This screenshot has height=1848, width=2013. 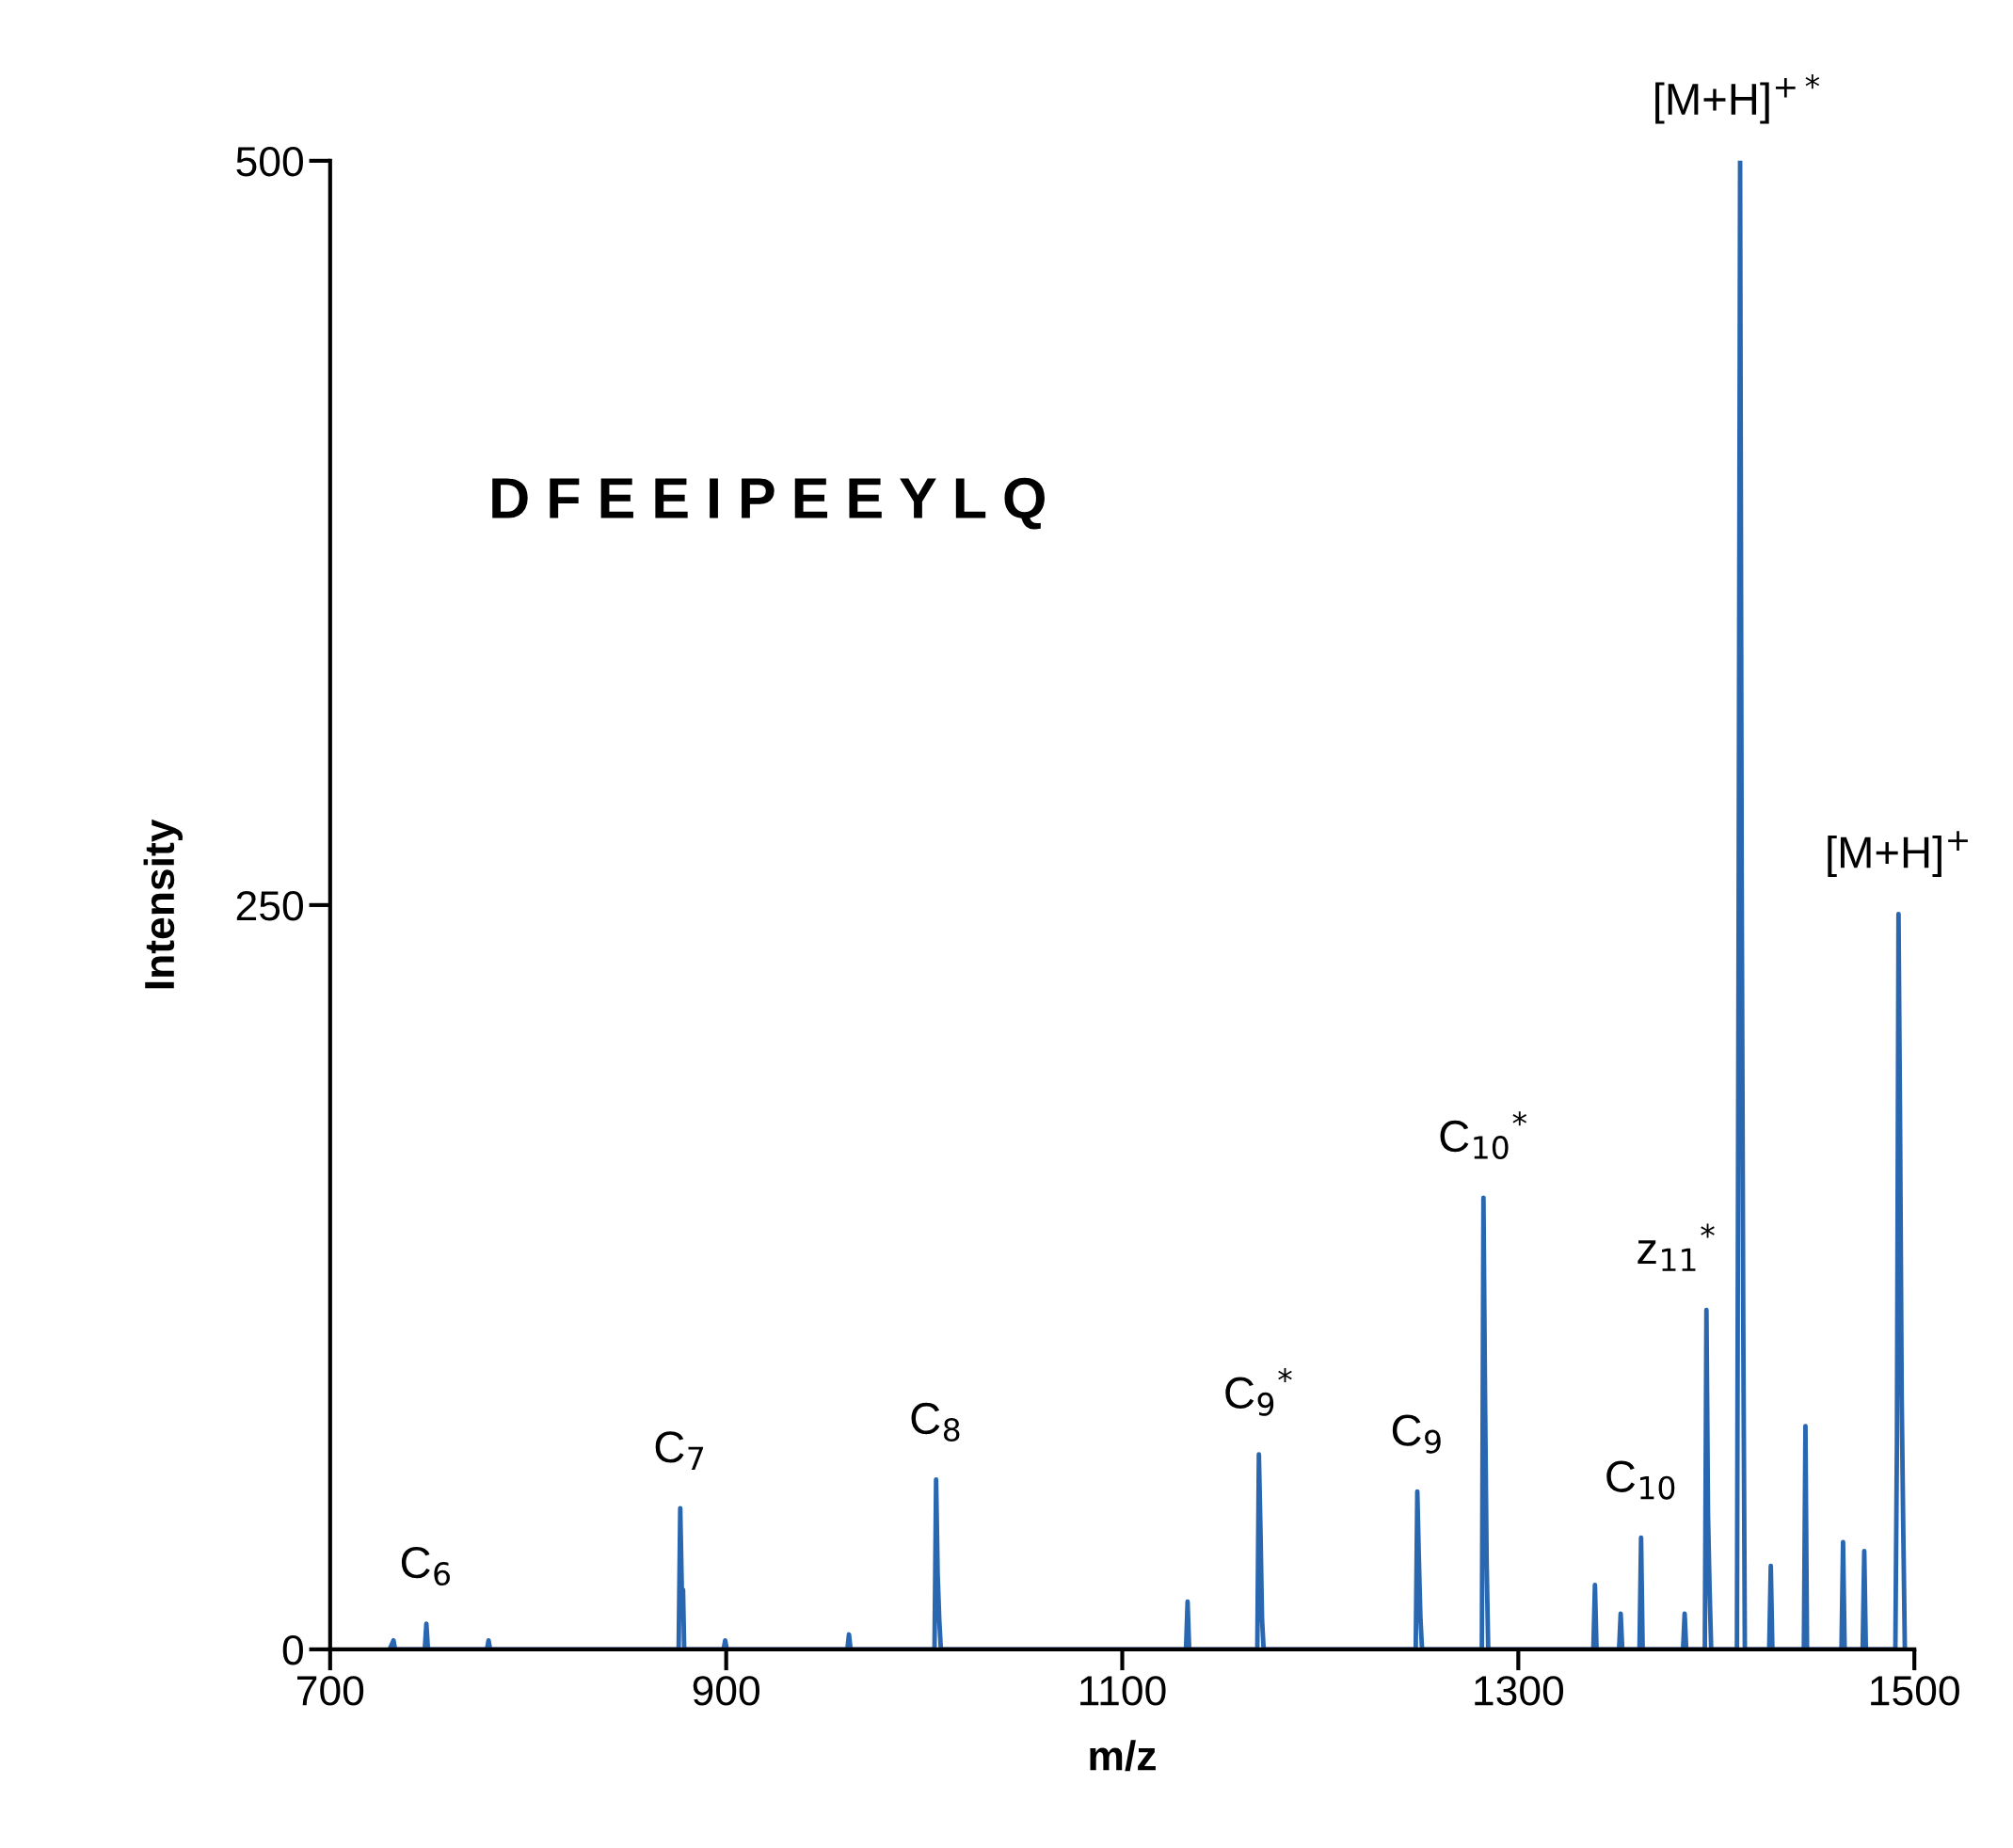 What do you see at coordinates (679, 1450) in the screenshot?
I see `annotation: C$_{7}$` at bounding box center [679, 1450].